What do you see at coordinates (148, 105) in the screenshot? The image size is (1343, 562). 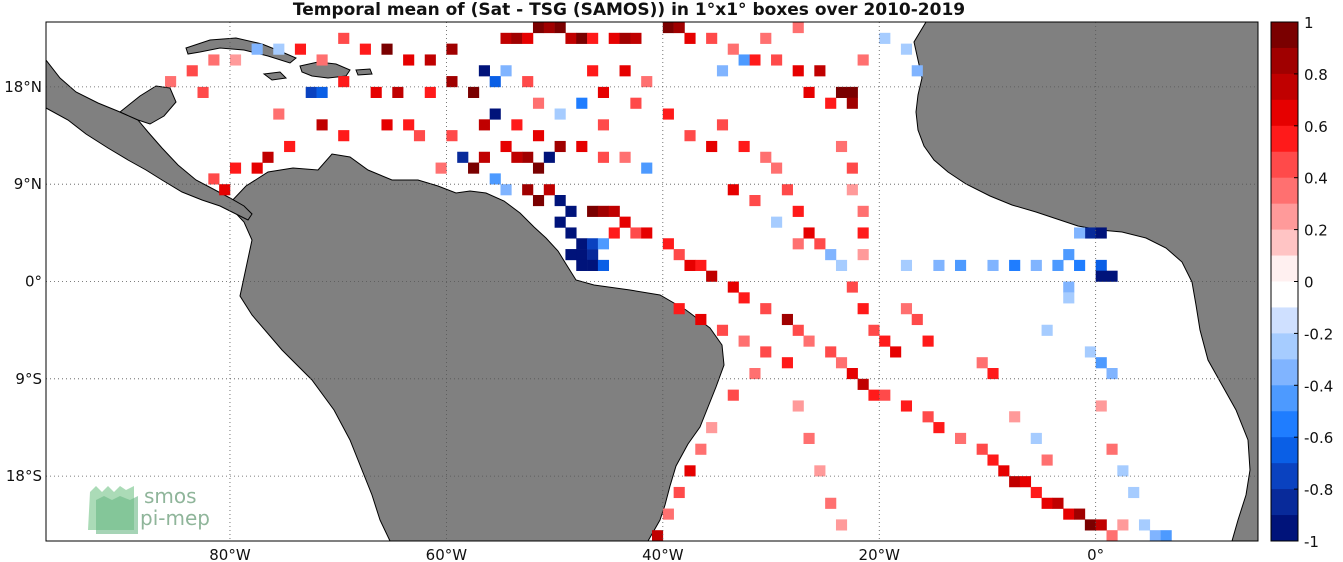 I see `land-yucatan` at bounding box center [148, 105].